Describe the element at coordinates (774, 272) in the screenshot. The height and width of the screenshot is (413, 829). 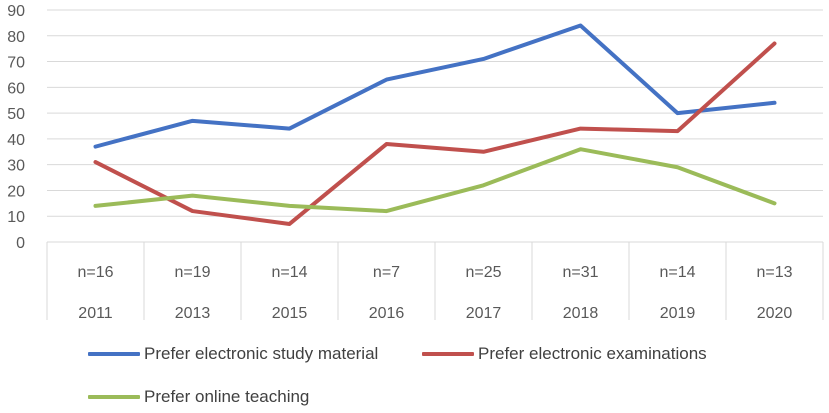
I see `category-n-label: n=13` at that location.